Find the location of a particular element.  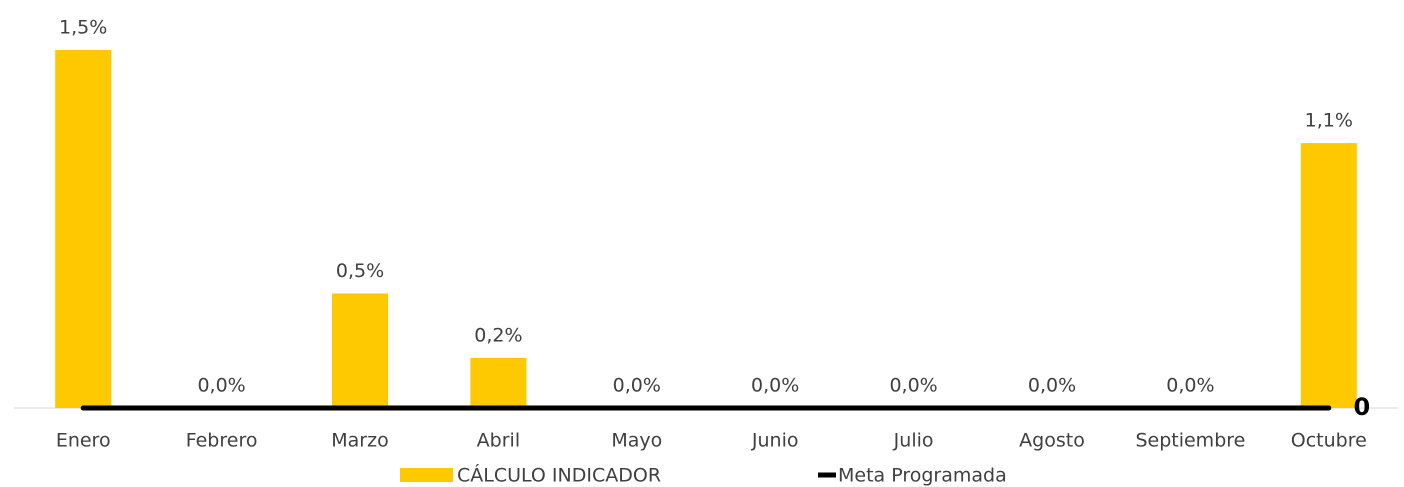

x-tick-label: Octubre is located at coordinates (1329, 441).